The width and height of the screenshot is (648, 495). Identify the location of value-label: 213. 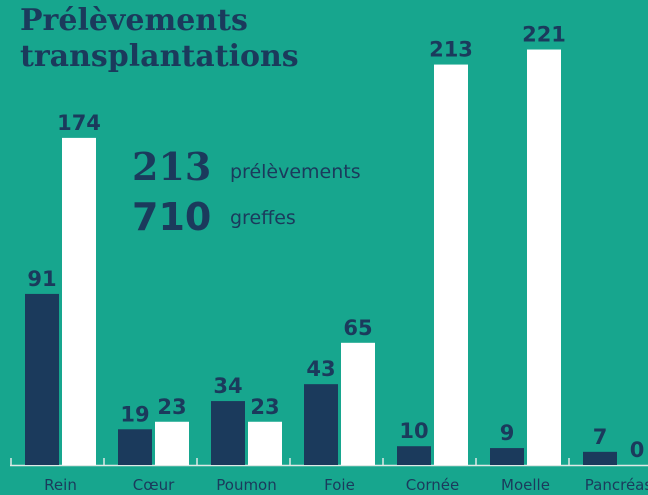
(451, 50).